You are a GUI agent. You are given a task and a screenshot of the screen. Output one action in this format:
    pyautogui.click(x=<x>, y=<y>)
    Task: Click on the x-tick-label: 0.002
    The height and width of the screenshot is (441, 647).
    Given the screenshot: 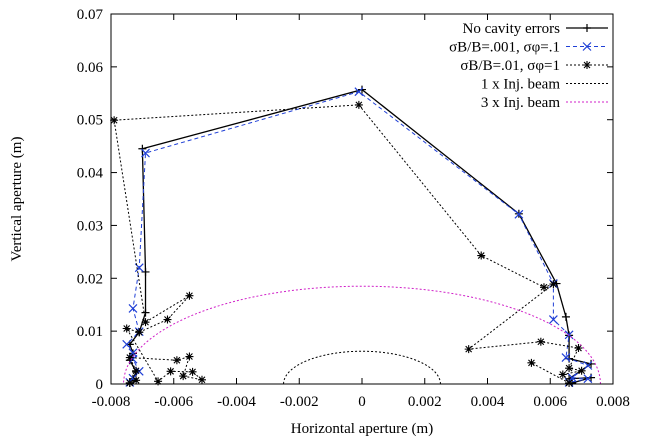 What is the action you would take?
    pyautogui.click(x=425, y=402)
    